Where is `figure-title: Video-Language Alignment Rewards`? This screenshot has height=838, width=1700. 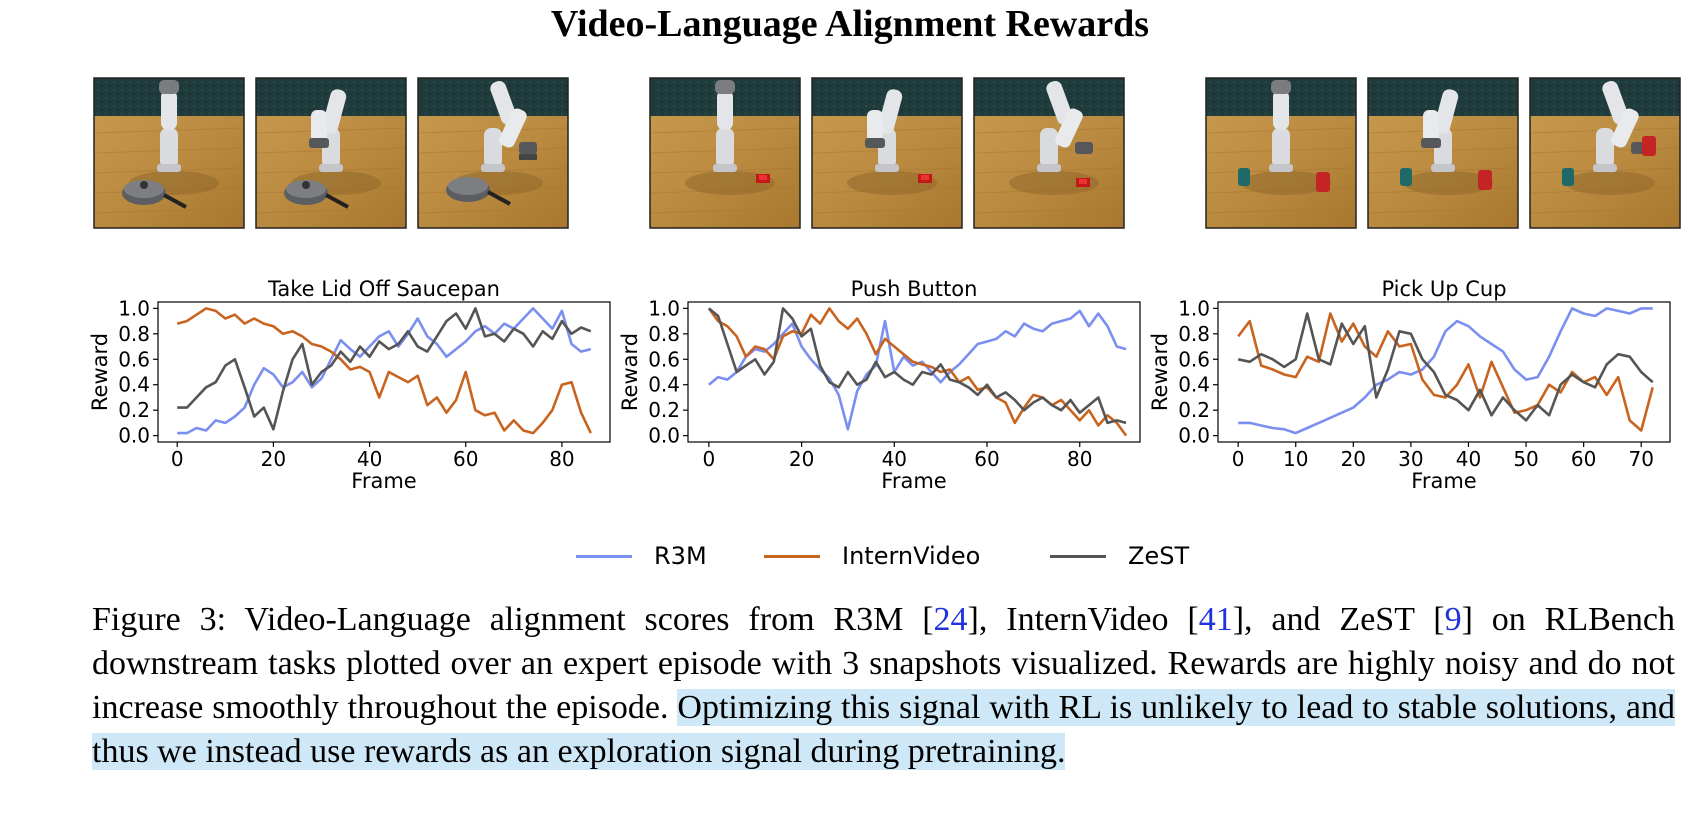 figure-title: Video-Language Alignment Rewards is located at coordinates (850, 24).